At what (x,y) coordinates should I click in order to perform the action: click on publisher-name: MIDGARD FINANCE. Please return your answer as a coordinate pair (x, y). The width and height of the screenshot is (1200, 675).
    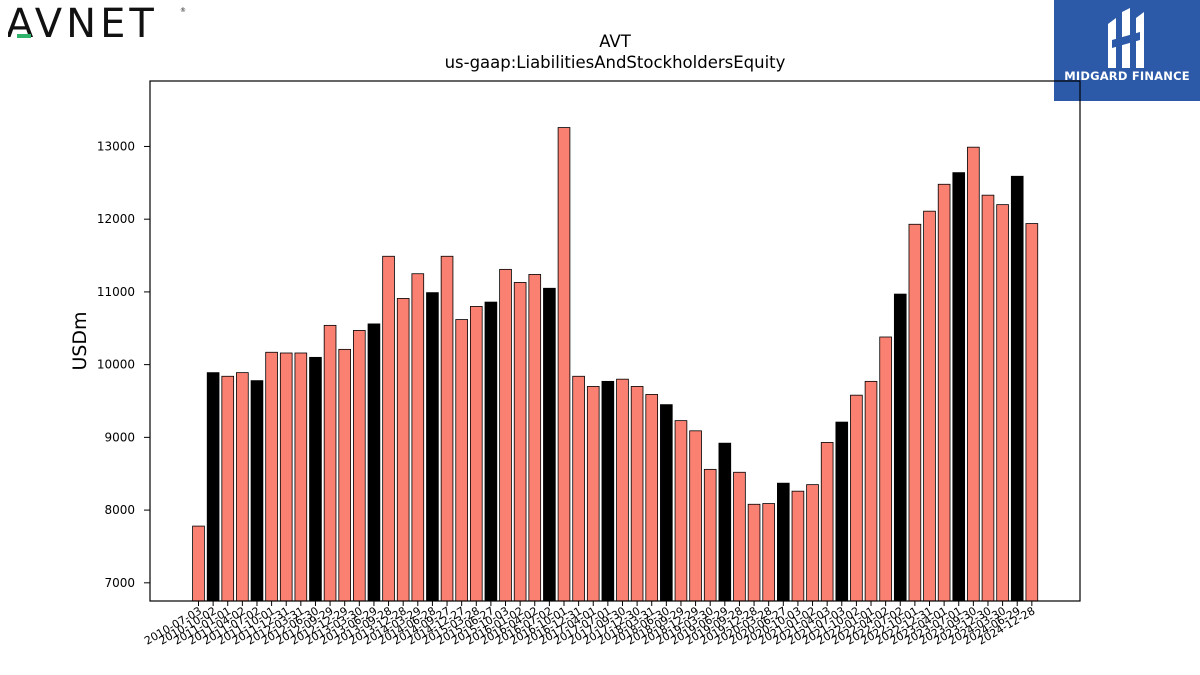
    Looking at the image, I should click on (1127, 76).